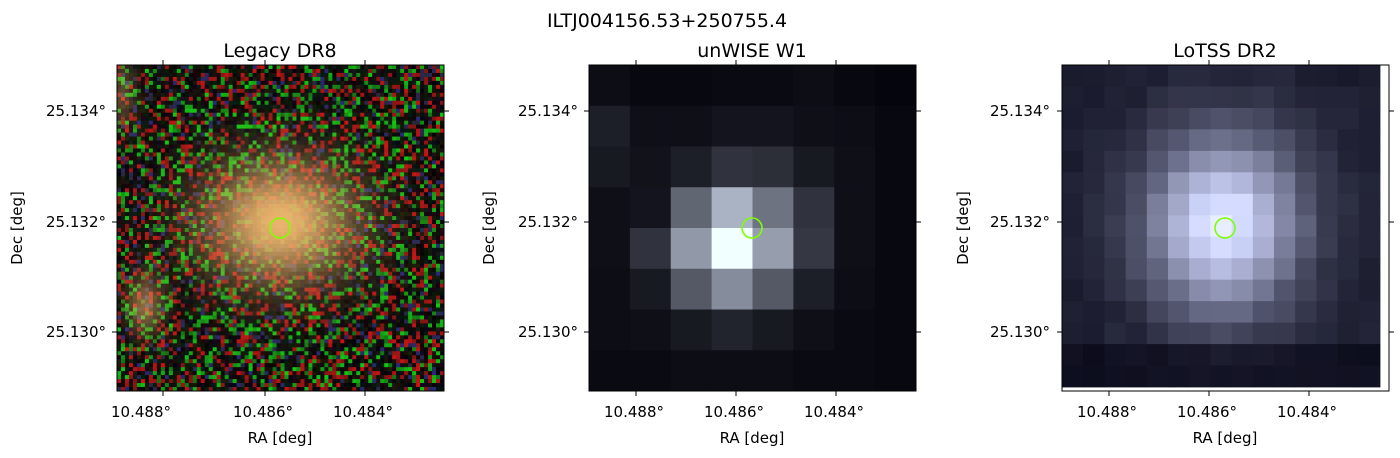 The image size is (1400, 458). Describe the element at coordinates (667, 21) in the screenshot. I see `figure-title: ILTJ004156.53+250755.4` at that location.